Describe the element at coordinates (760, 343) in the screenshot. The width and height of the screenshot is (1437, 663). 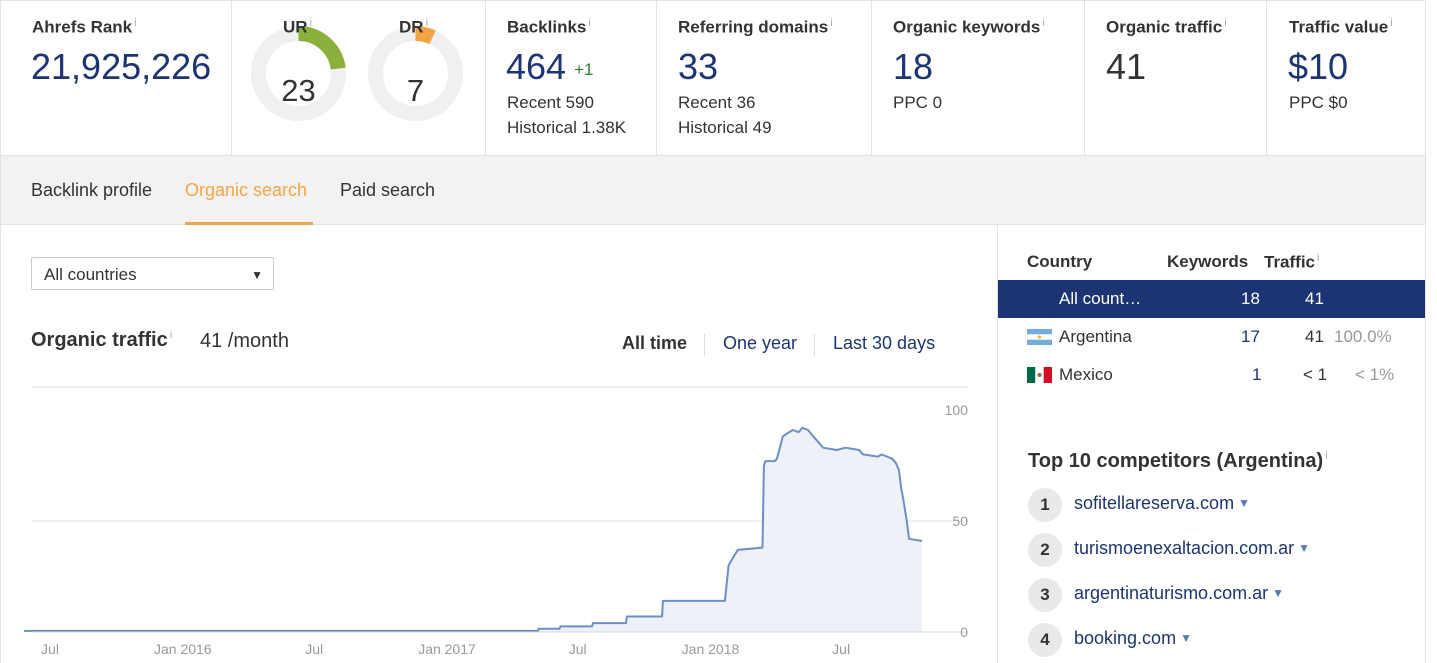
I see `range-one-year: One year` at that location.